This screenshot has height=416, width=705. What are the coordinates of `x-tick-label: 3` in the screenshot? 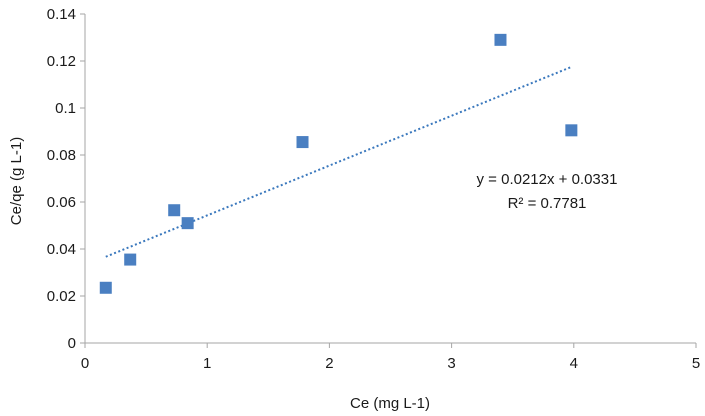 It's located at (451, 363).